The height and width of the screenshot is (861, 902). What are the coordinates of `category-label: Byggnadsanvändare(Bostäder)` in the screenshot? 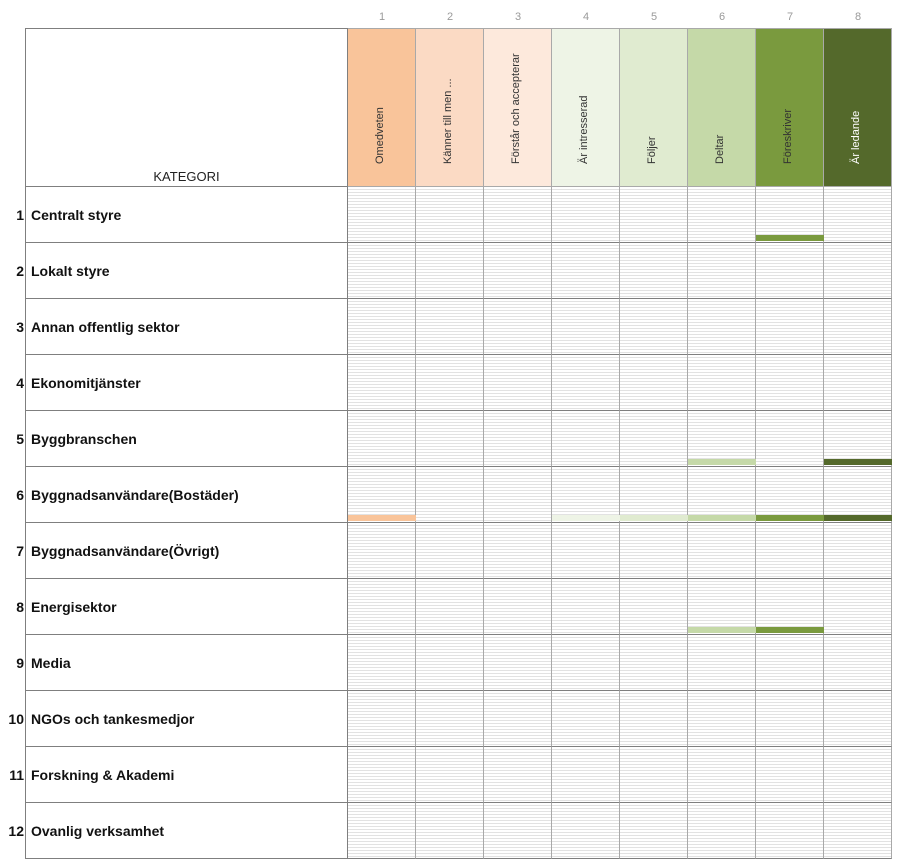 It's located at (186, 495).